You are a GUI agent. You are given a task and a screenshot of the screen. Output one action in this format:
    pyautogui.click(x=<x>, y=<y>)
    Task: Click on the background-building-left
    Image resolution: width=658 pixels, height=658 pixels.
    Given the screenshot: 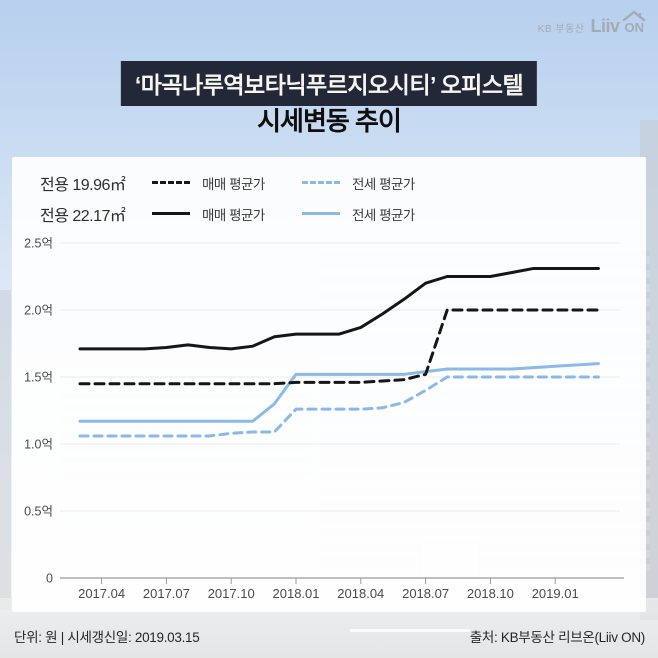 What is the action you would take?
    pyautogui.click(x=5, y=450)
    